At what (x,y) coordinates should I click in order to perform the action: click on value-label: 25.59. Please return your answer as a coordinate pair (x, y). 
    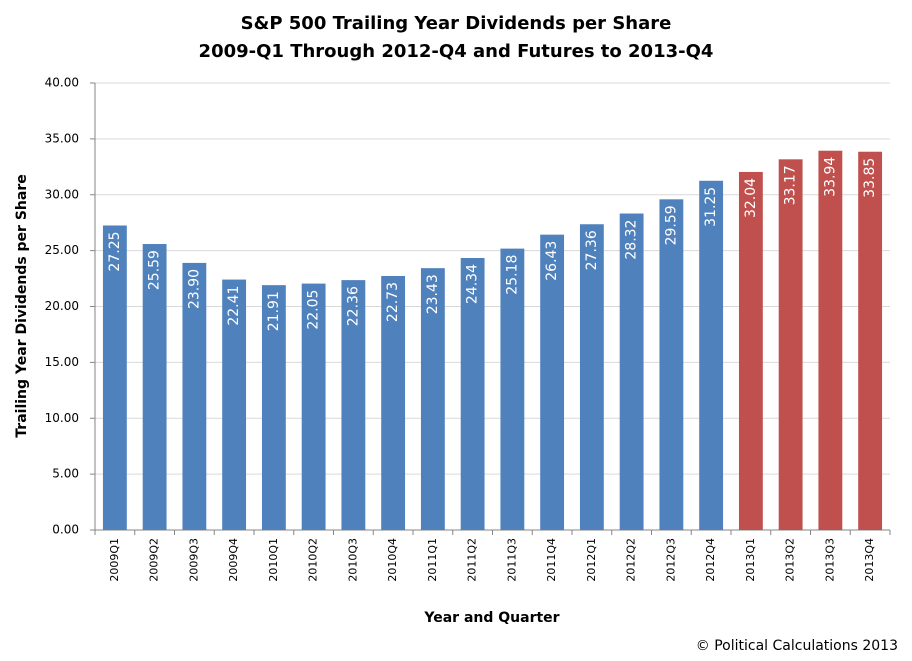
    Looking at the image, I should click on (155, 270).